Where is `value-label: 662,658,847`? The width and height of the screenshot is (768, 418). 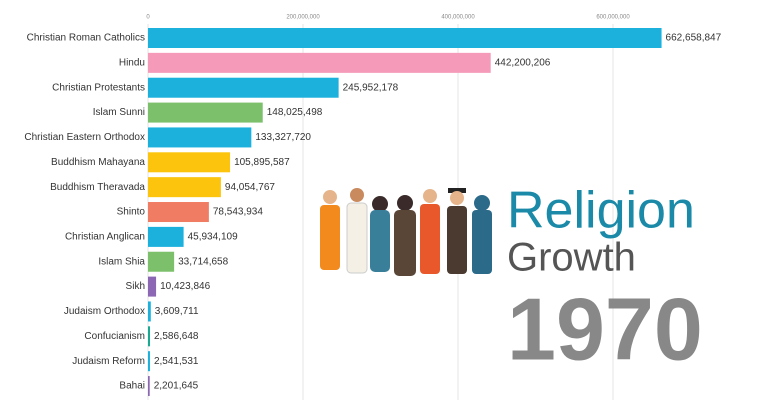
value-label: 662,658,847 is located at coordinates (694, 38).